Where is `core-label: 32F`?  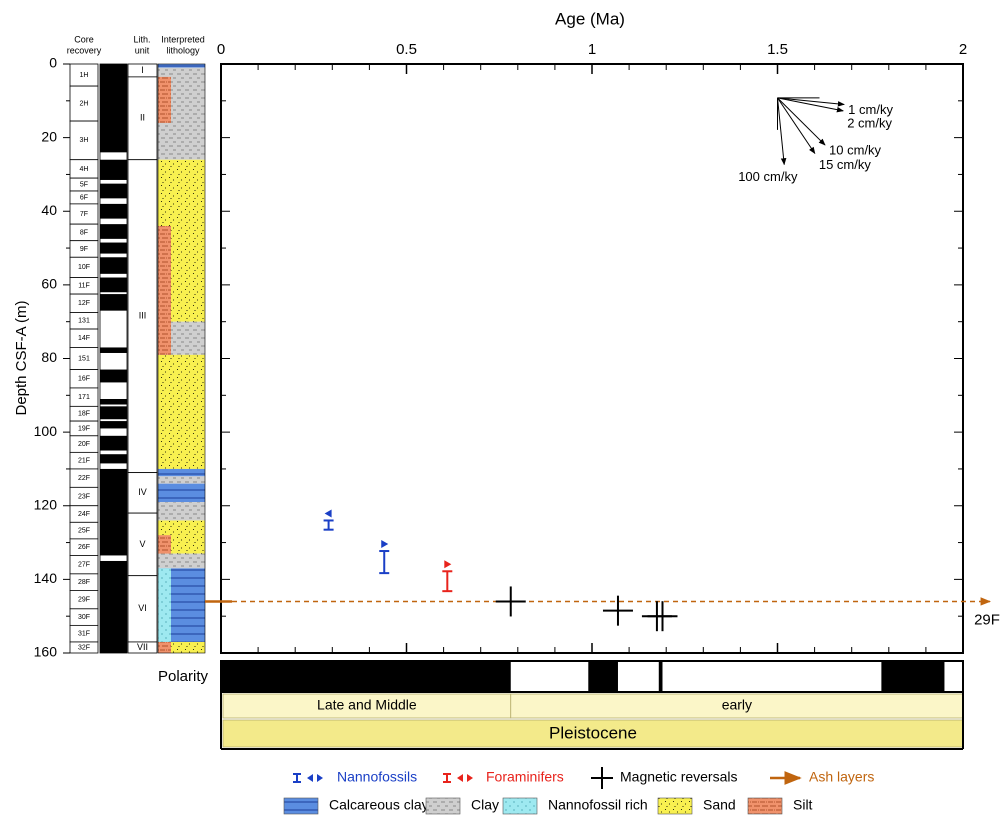 core-label: 32F is located at coordinates (84, 647).